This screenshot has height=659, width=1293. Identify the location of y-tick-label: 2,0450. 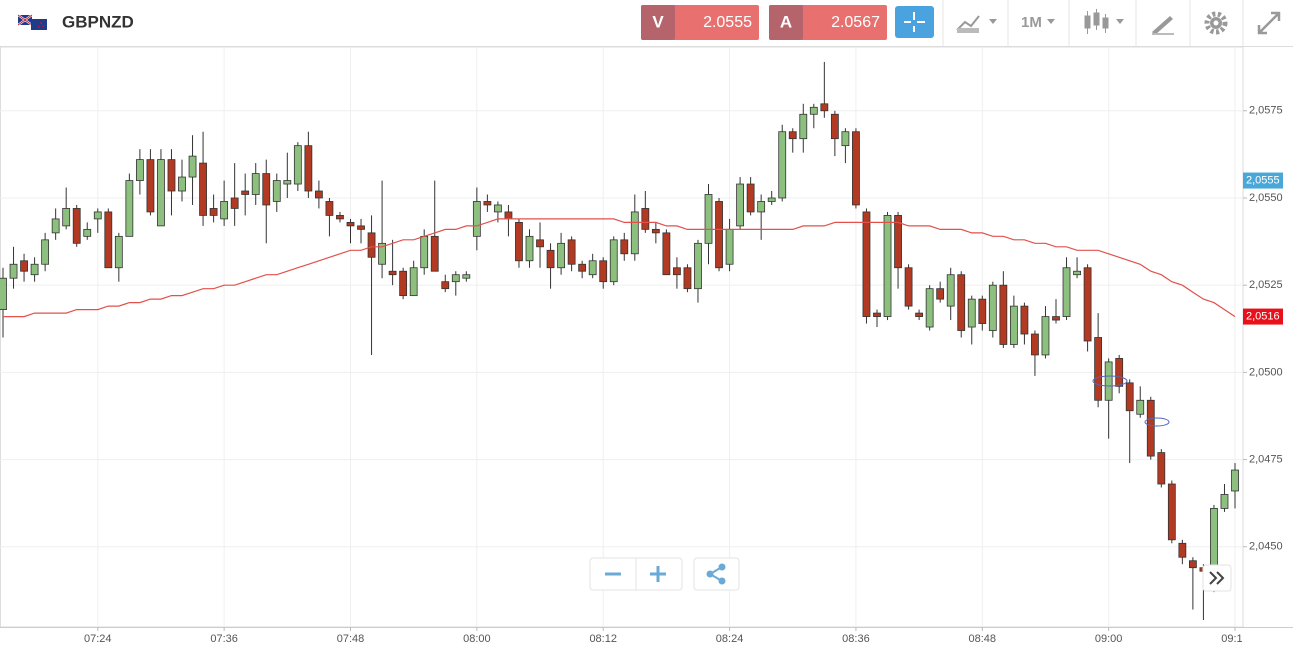
(1266, 547).